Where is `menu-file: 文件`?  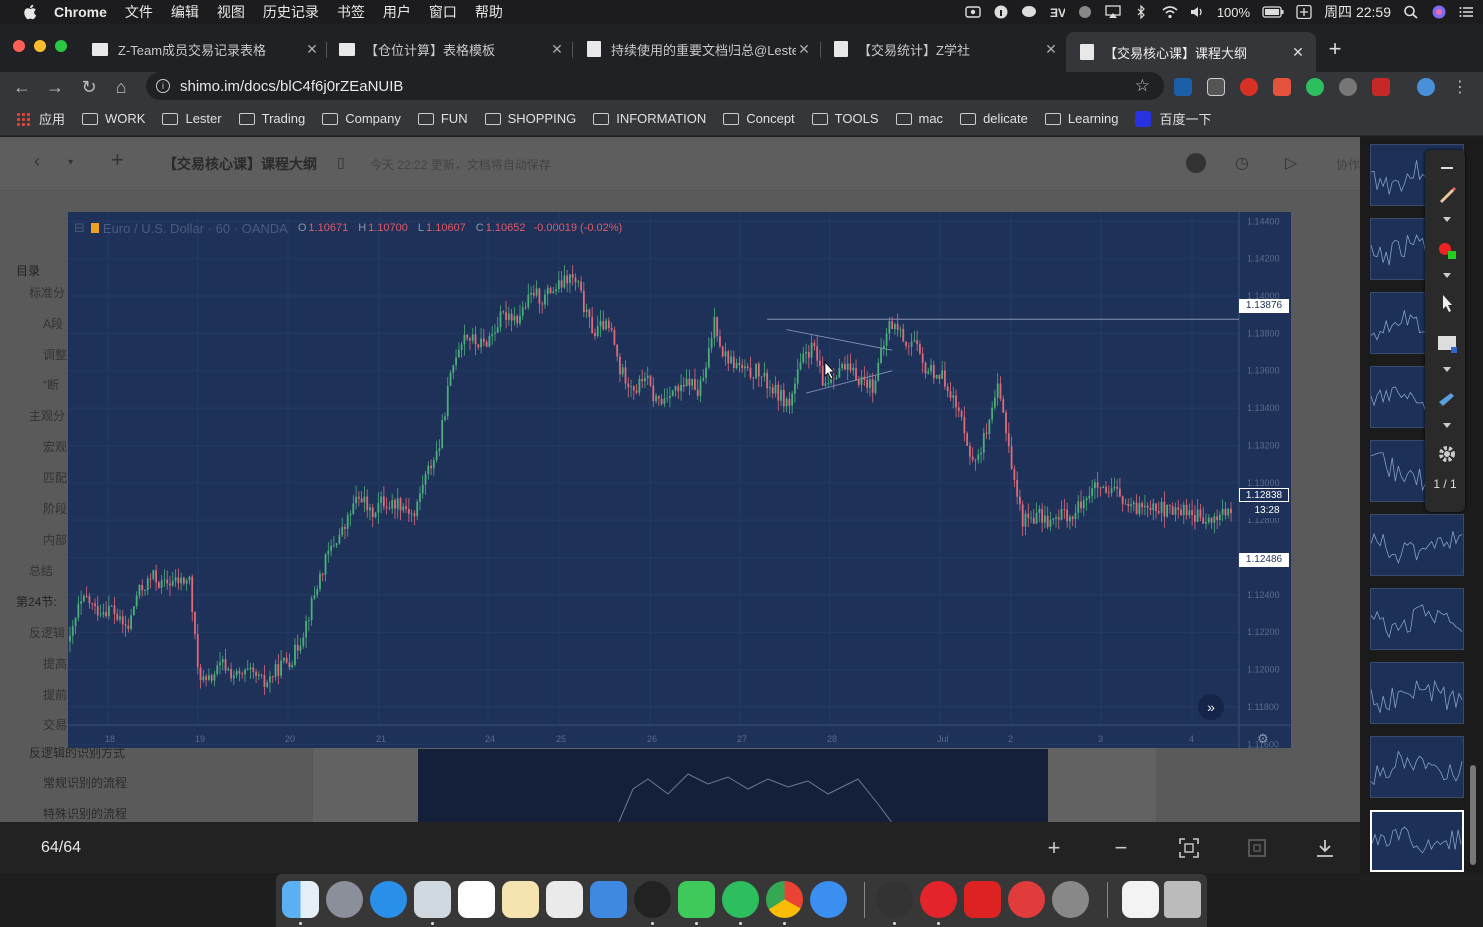
menu-file: 文件 is located at coordinates (138, 12).